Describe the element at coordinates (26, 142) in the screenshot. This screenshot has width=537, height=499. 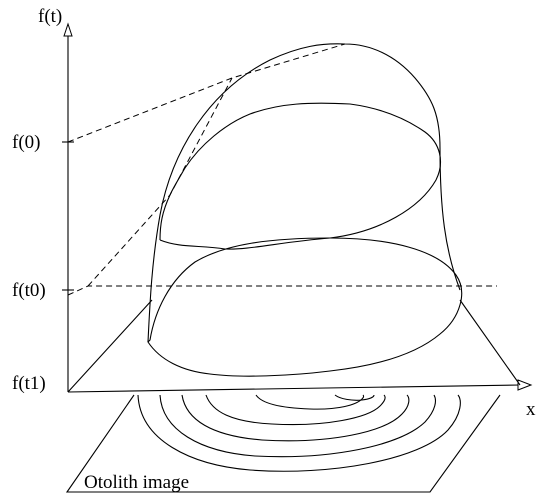
I see `f0-label: f(0)` at that location.